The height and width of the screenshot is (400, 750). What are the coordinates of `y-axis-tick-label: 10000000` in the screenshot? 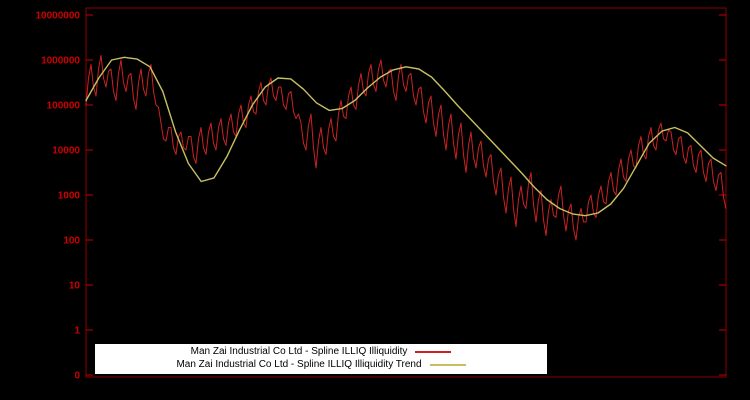 It's located at (58, 16).